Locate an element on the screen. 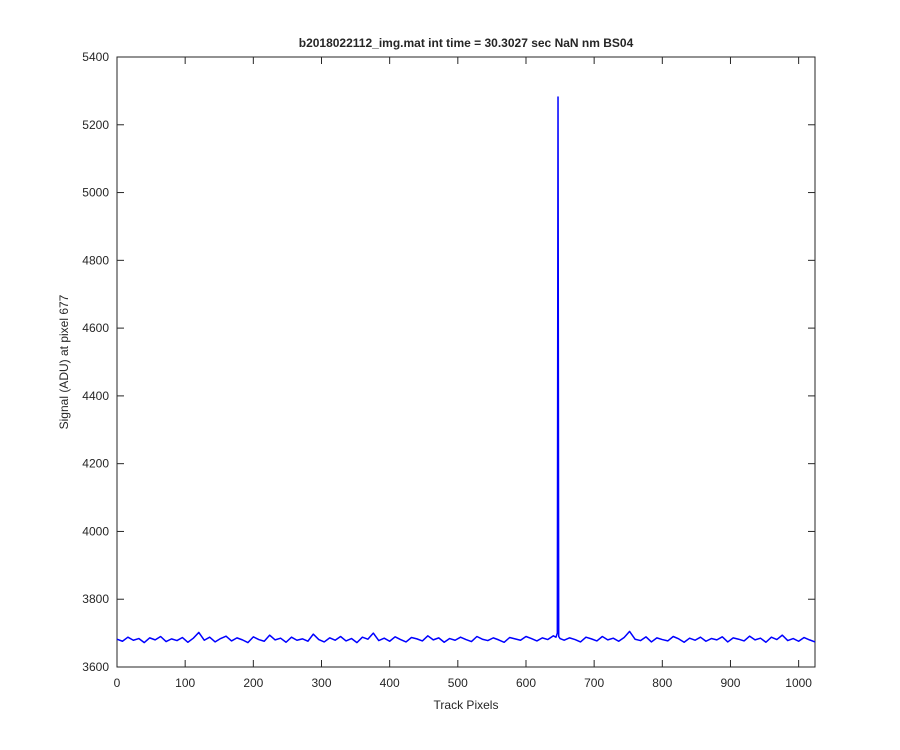  y-tick-label: 5000 is located at coordinates (95, 193).